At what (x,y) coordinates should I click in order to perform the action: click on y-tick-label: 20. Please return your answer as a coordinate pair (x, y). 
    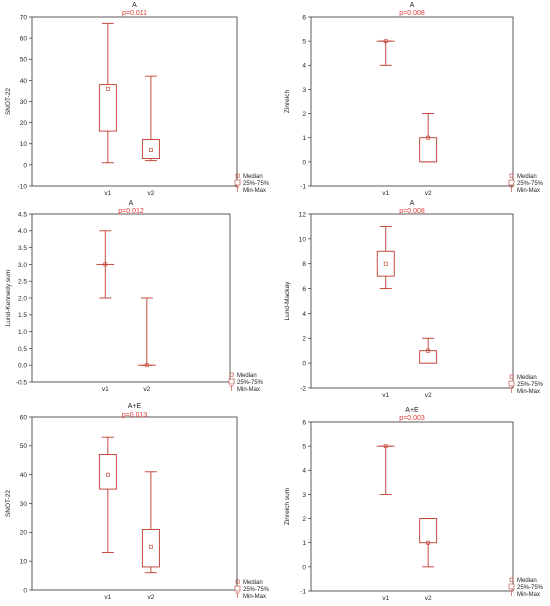
    Looking at the image, I should click on (24, 123).